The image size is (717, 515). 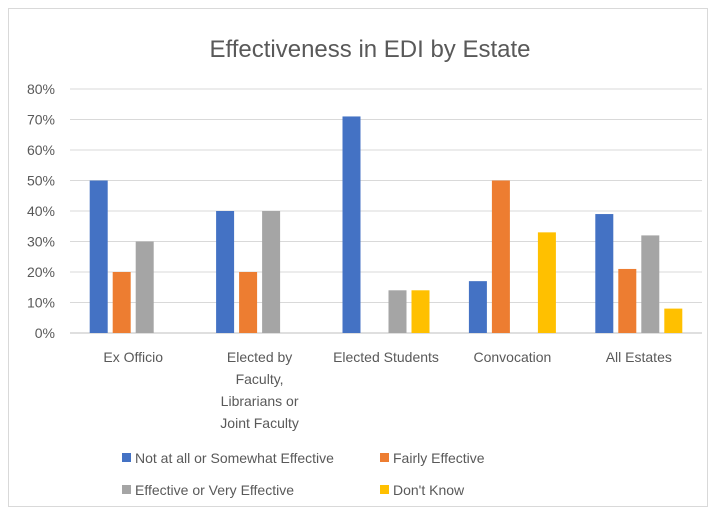 What do you see at coordinates (41, 272) in the screenshot?
I see `y-tick-label: 20%` at bounding box center [41, 272].